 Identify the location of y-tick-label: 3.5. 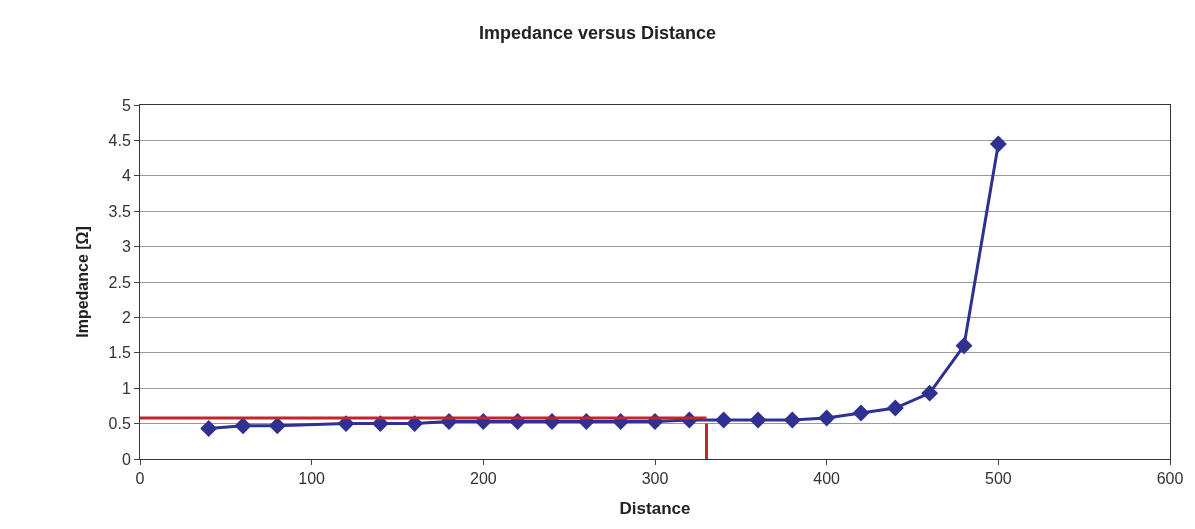
(119, 211).